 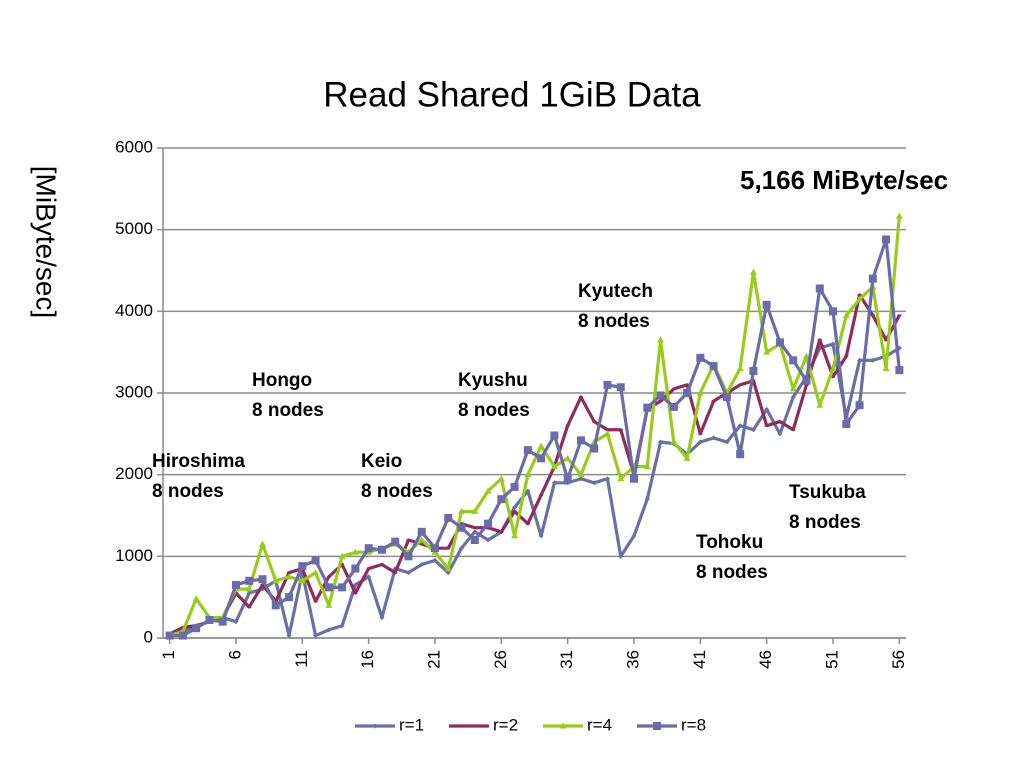 What do you see at coordinates (168, 654) in the screenshot?
I see `x-tick-label: 1` at bounding box center [168, 654].